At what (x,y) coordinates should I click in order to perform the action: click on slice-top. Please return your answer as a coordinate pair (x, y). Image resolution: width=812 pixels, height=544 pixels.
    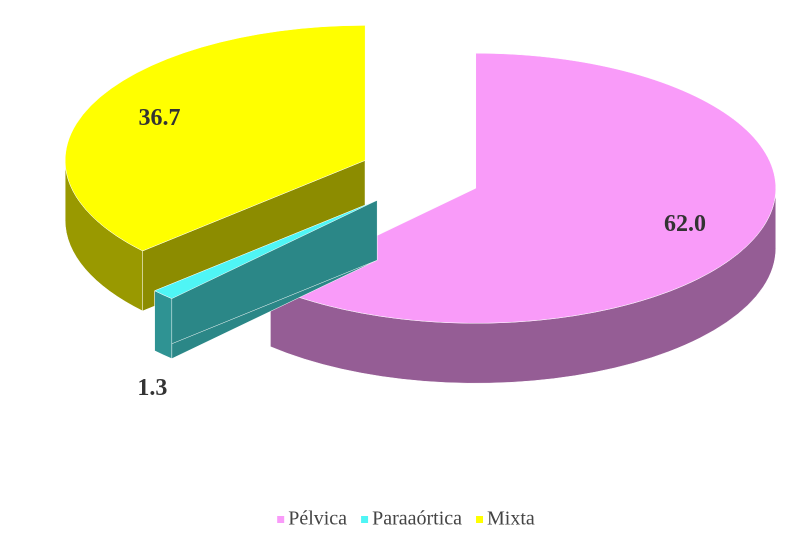
    Looking at the image, I should click on (266, 249).